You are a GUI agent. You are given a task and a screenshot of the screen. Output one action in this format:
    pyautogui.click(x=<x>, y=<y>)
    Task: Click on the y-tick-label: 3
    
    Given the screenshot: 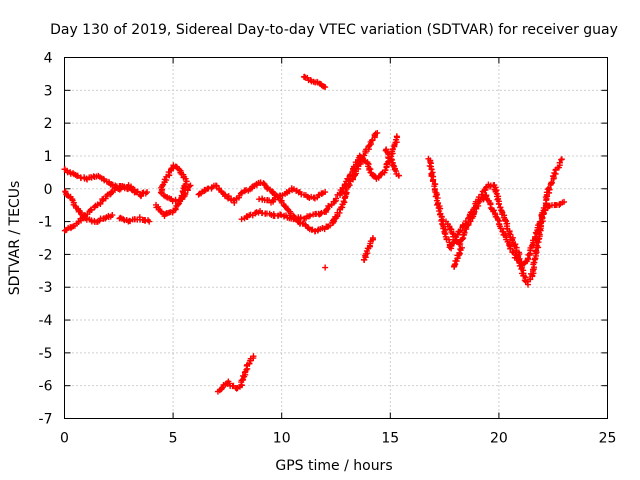 What is the action you would take?
    pyautogui.click(x=48, y=91)
    